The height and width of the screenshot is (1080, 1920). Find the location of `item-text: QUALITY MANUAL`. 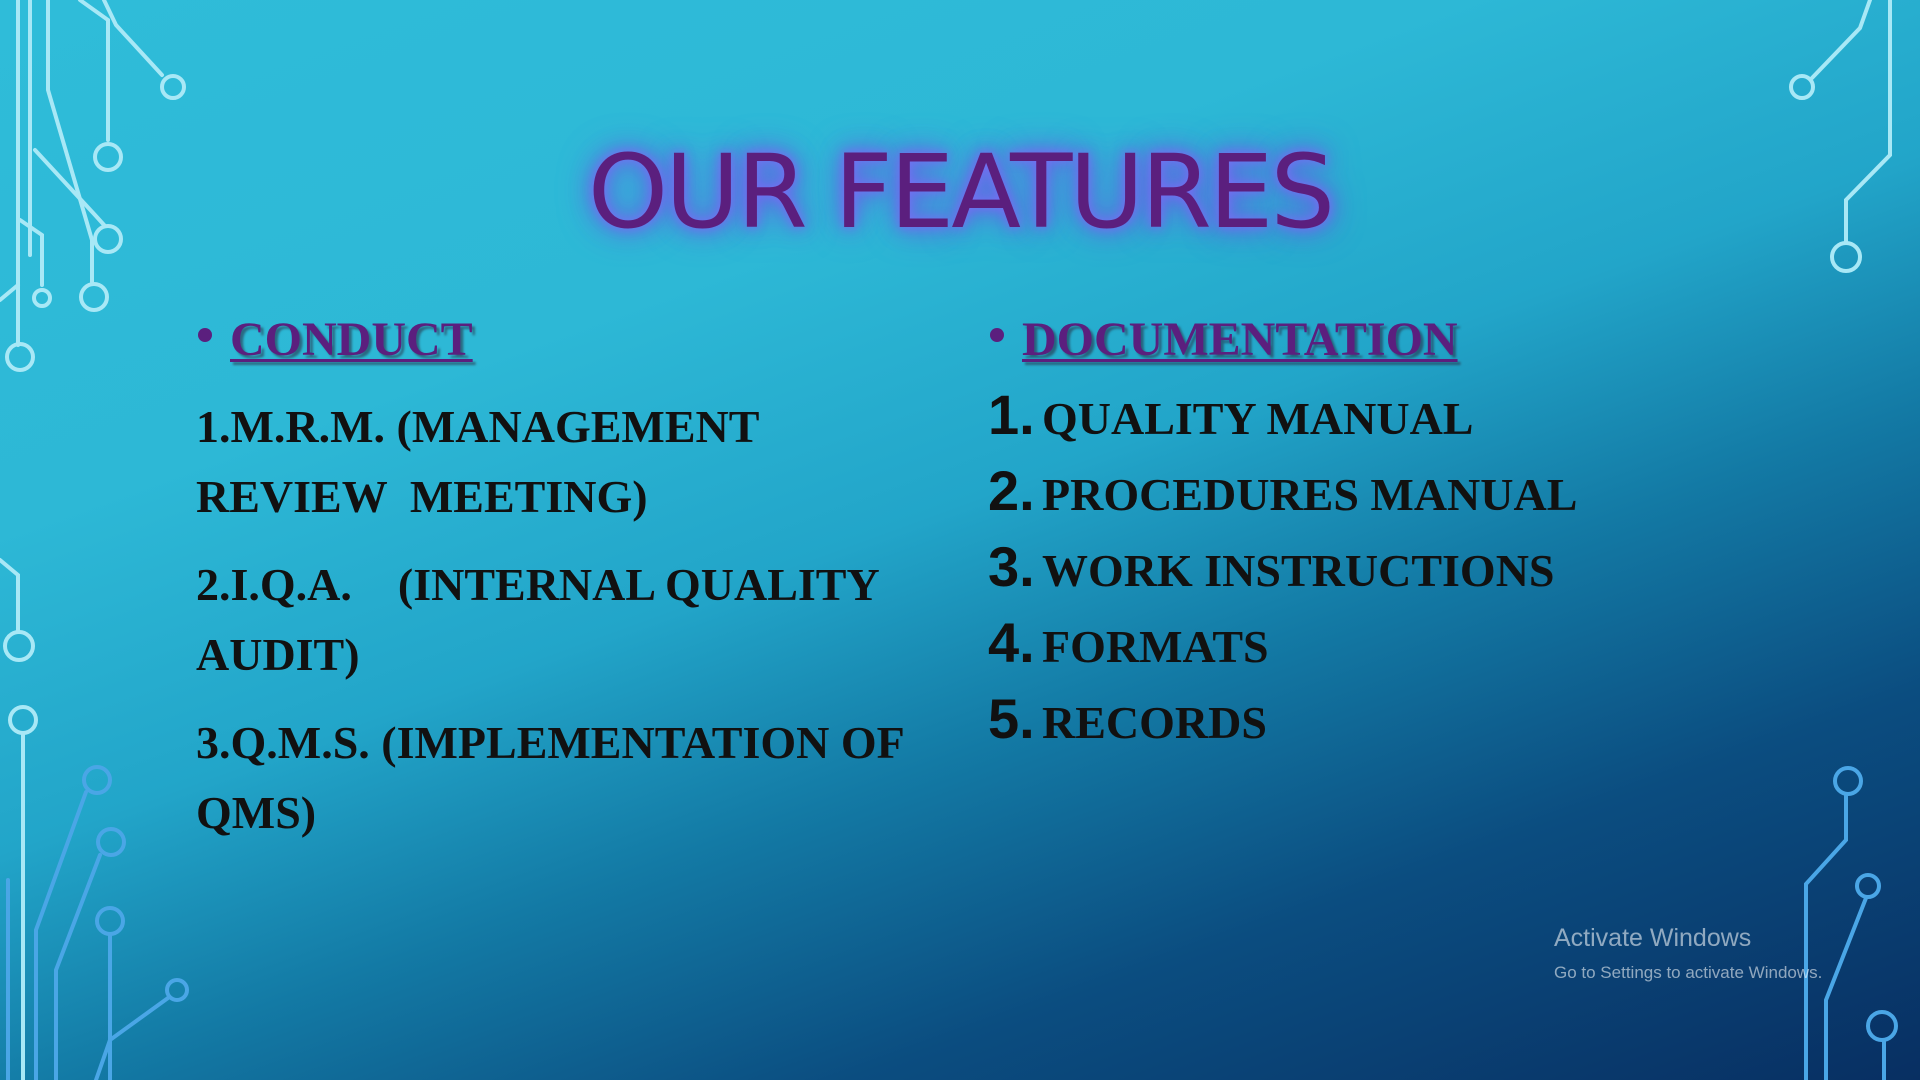

item-text: QUALITY MANUAL is located at coordinates (1258, 418).